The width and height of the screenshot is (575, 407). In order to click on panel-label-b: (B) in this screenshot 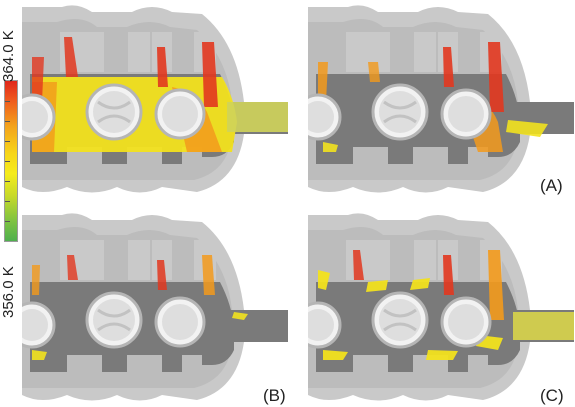, I will do `click(274, 395)`.